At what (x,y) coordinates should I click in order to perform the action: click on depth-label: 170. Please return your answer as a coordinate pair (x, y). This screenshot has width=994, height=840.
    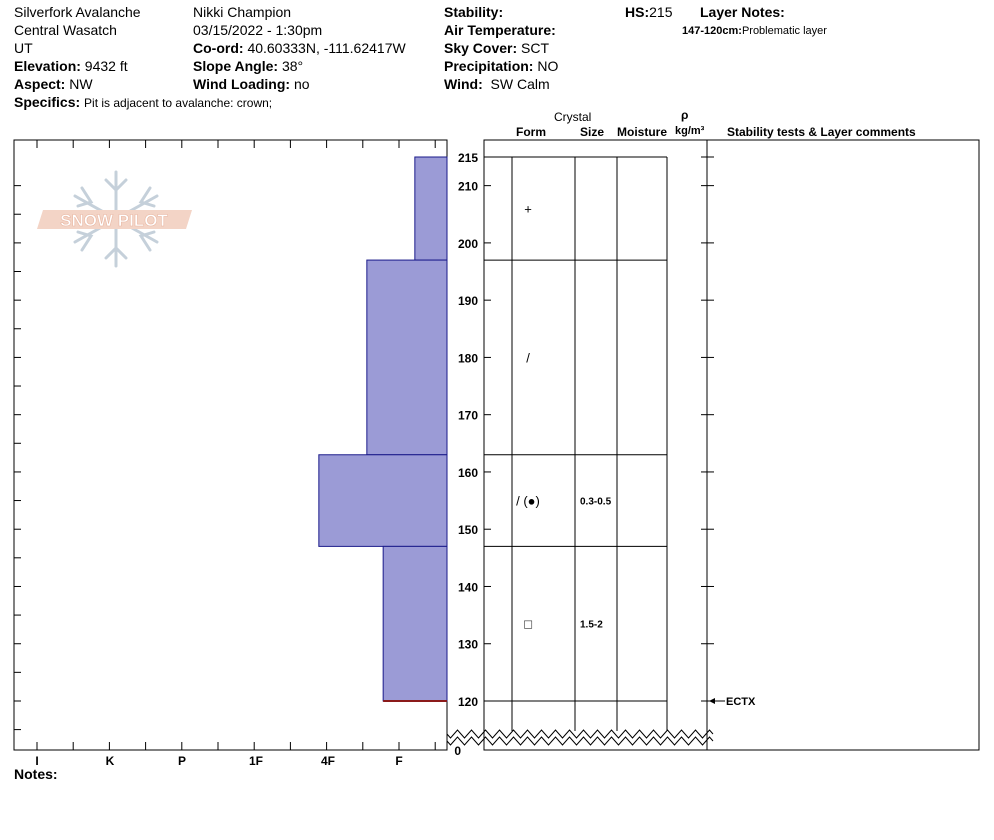
    Looking at the image, I should click on (468, 416).